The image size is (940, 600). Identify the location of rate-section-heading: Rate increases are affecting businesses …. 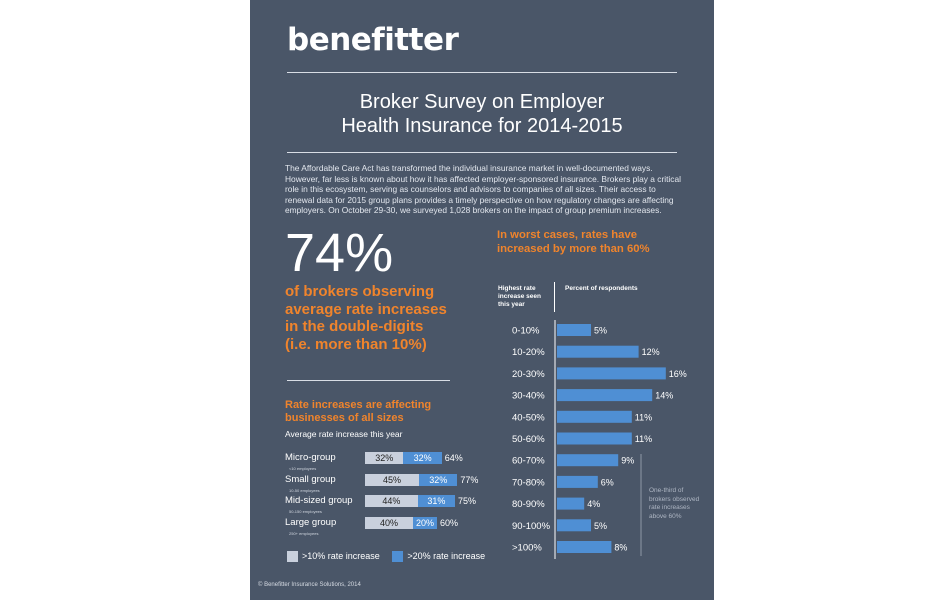
(385, 412).